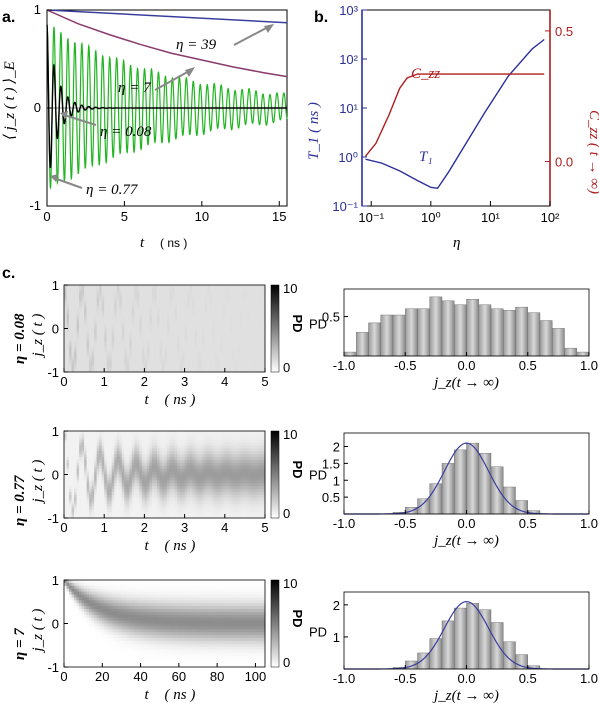  What do you see at coordinates (456, 243) in the screenshot?
I see `panel-b-xlabel: η` at bounding box center [456, 243].